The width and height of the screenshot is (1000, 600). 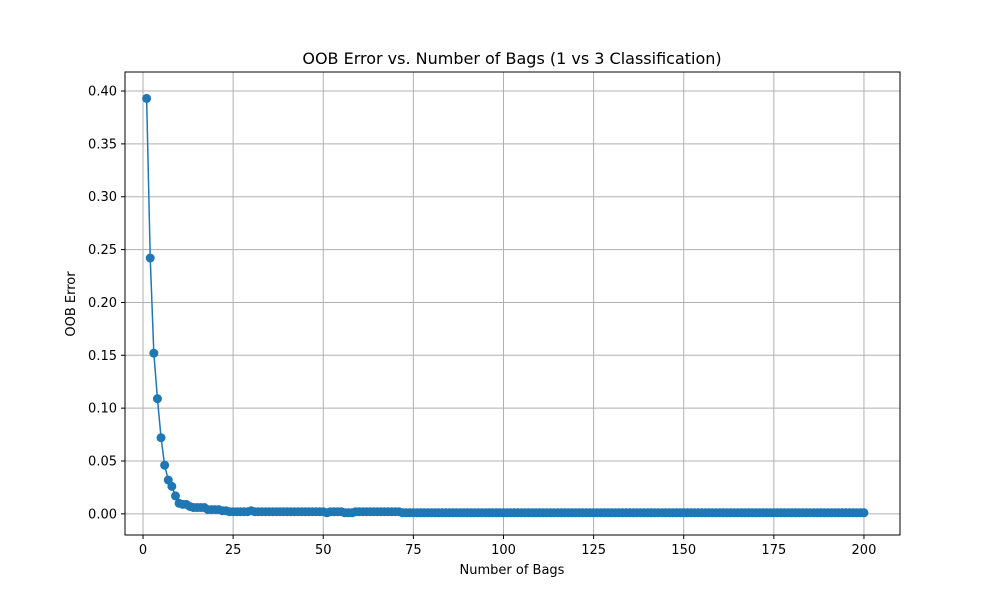 What do you see at coordinates (143, 550) in the screenshot?
I see `x-tick-label: 0` at bounding box center [143, 550].